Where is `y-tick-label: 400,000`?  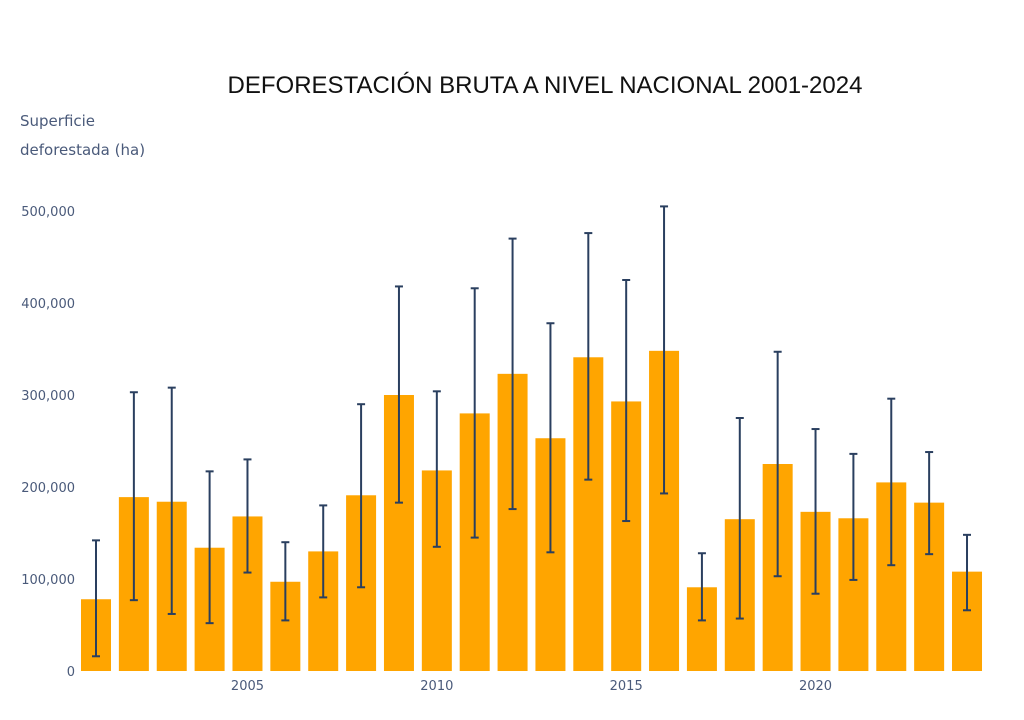
y-tick-label: 400,000 is located at coordinates (48, 304).